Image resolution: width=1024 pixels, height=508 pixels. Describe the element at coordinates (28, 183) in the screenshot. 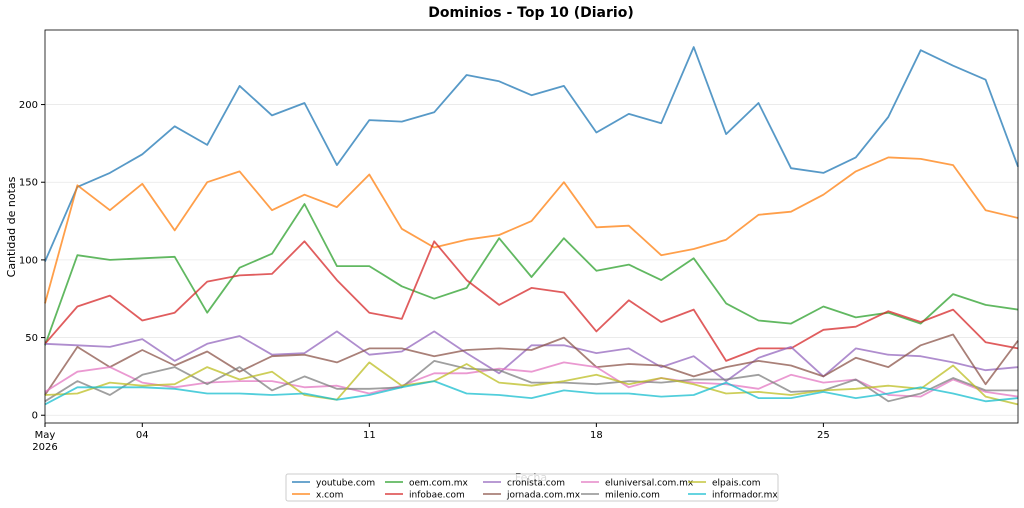

I see `y-tick-label: 150` at that location.